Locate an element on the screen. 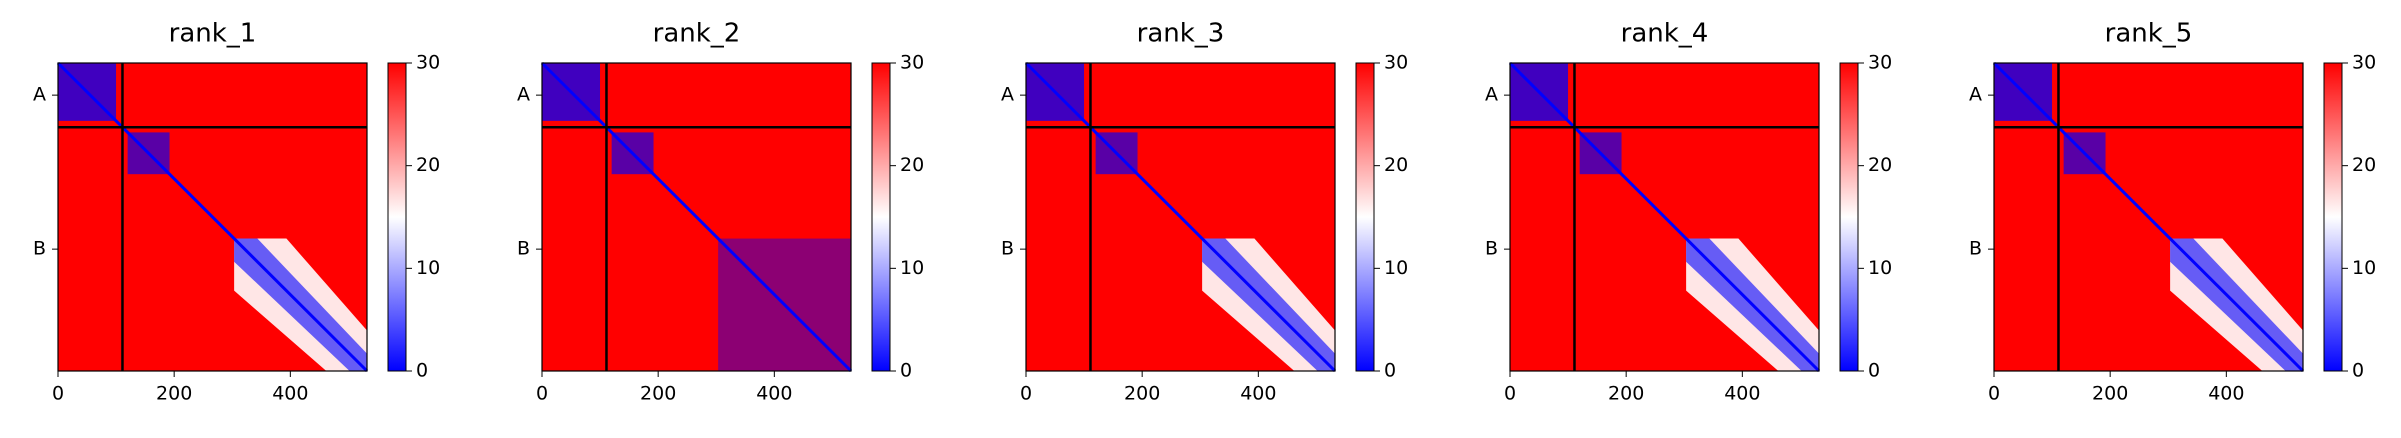 Image resolution: width=2401 pixels, height=438 pixels. chart-title: rank_1 is located at coordinates (213, 34).